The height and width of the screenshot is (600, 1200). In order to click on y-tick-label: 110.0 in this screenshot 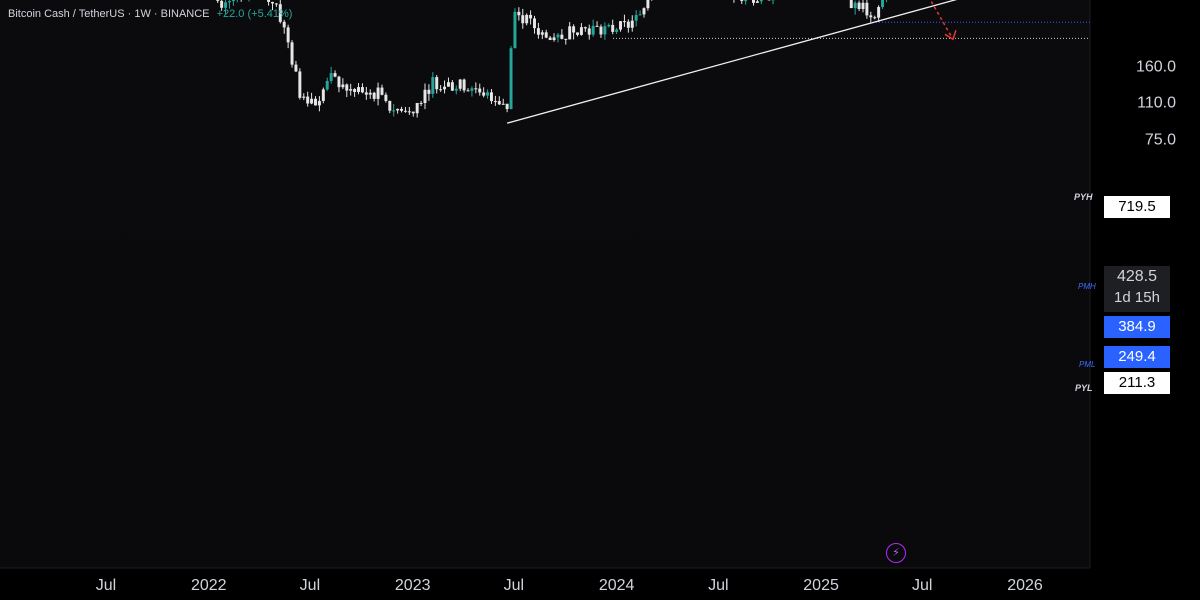, I will do `click(1156, 103)`.